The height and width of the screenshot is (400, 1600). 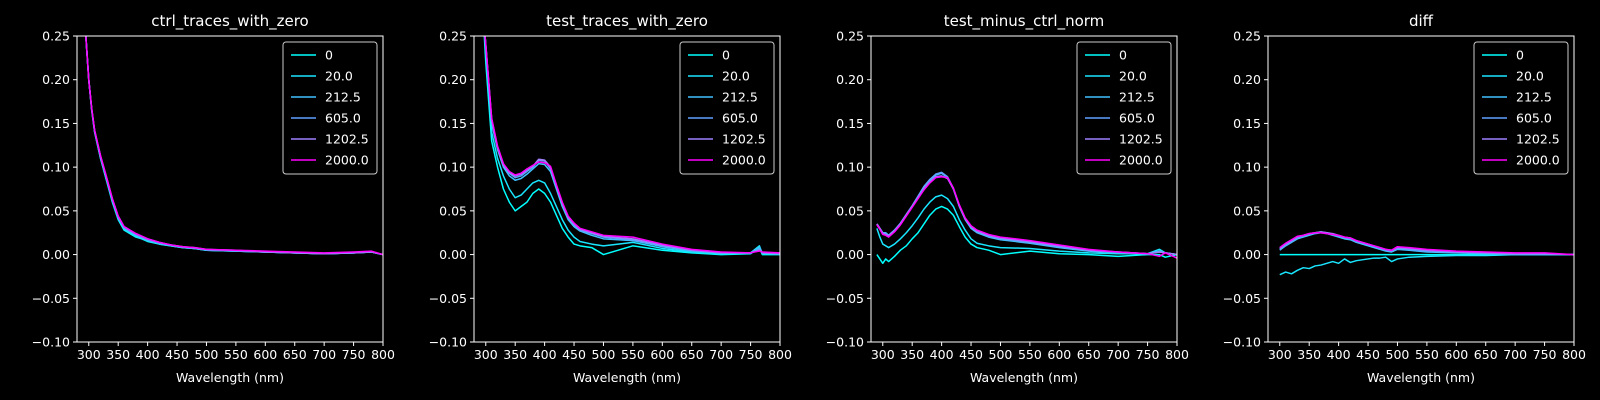 I want to click on legend-label: 20.0, so click(x=1530, y=76).